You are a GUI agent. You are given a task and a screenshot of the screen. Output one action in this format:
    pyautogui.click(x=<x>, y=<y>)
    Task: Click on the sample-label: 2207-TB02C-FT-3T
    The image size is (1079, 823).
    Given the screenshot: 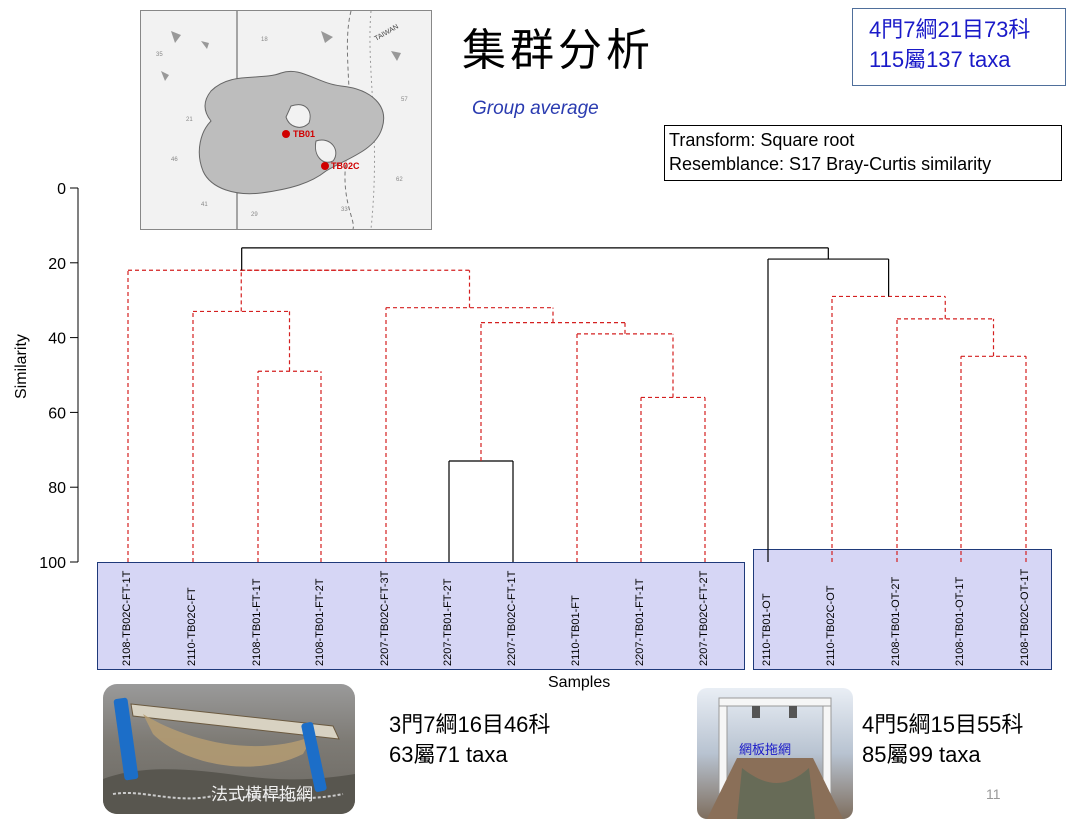 What is the action you would take?
    pyautogui.click(x=385, y=618)
    